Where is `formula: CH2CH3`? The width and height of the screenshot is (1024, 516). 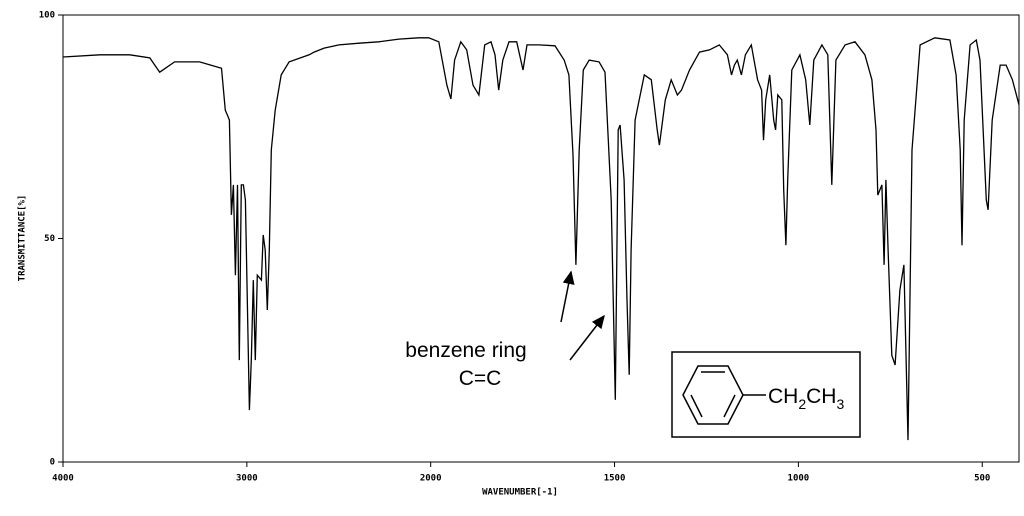
formula: CH2CH3 is located at coordinates (806, 398).